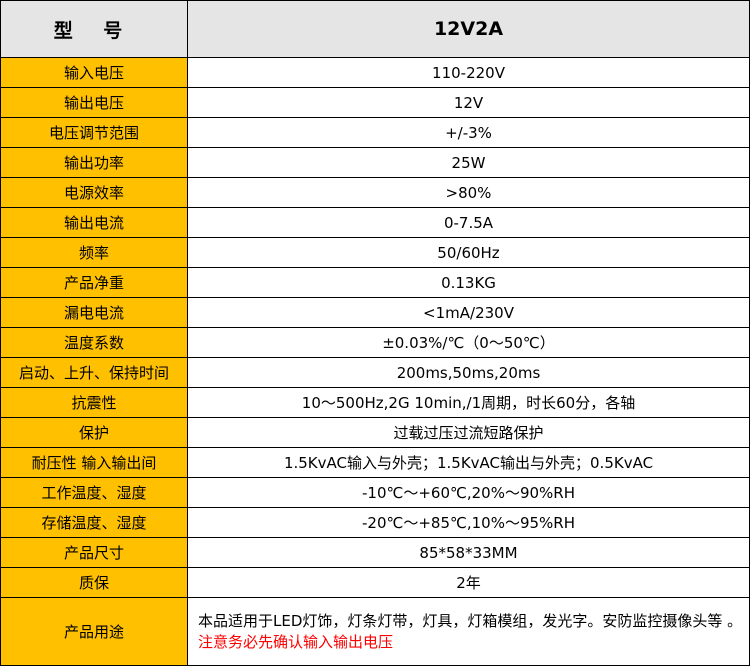 The height and width of the screenshot is (669, 750). I want to click on spec-label: 频率, so click(94, 252).